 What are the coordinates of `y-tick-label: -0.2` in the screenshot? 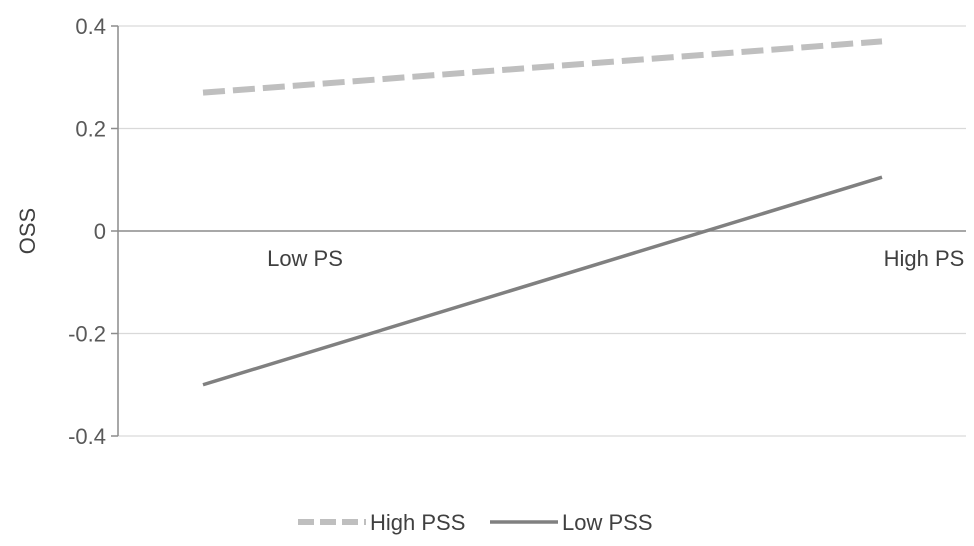 It's located at (87, 334).